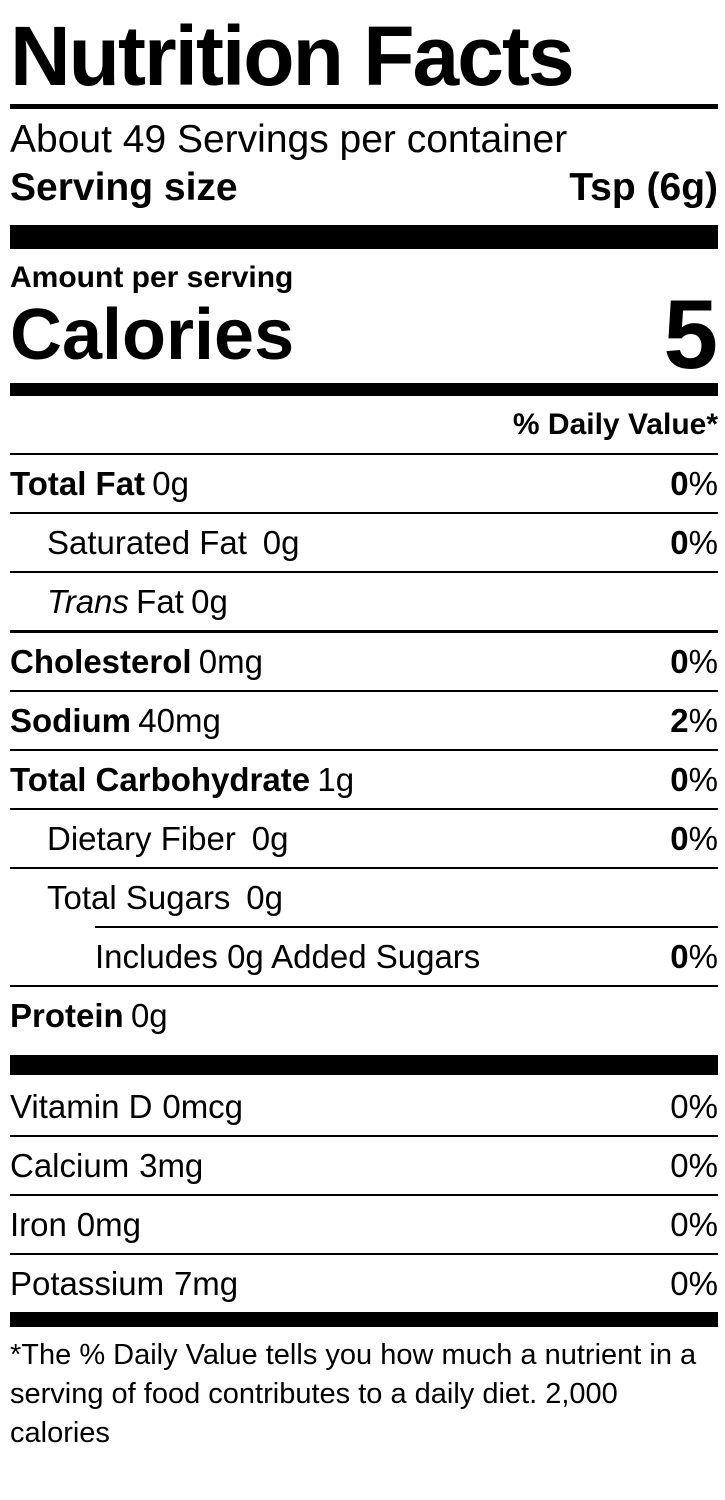  Describe the element at coordinates (364, 1164) in the screenshot. I see `vitamin-row-calcium: Calcium 3mg 0%` at that location.